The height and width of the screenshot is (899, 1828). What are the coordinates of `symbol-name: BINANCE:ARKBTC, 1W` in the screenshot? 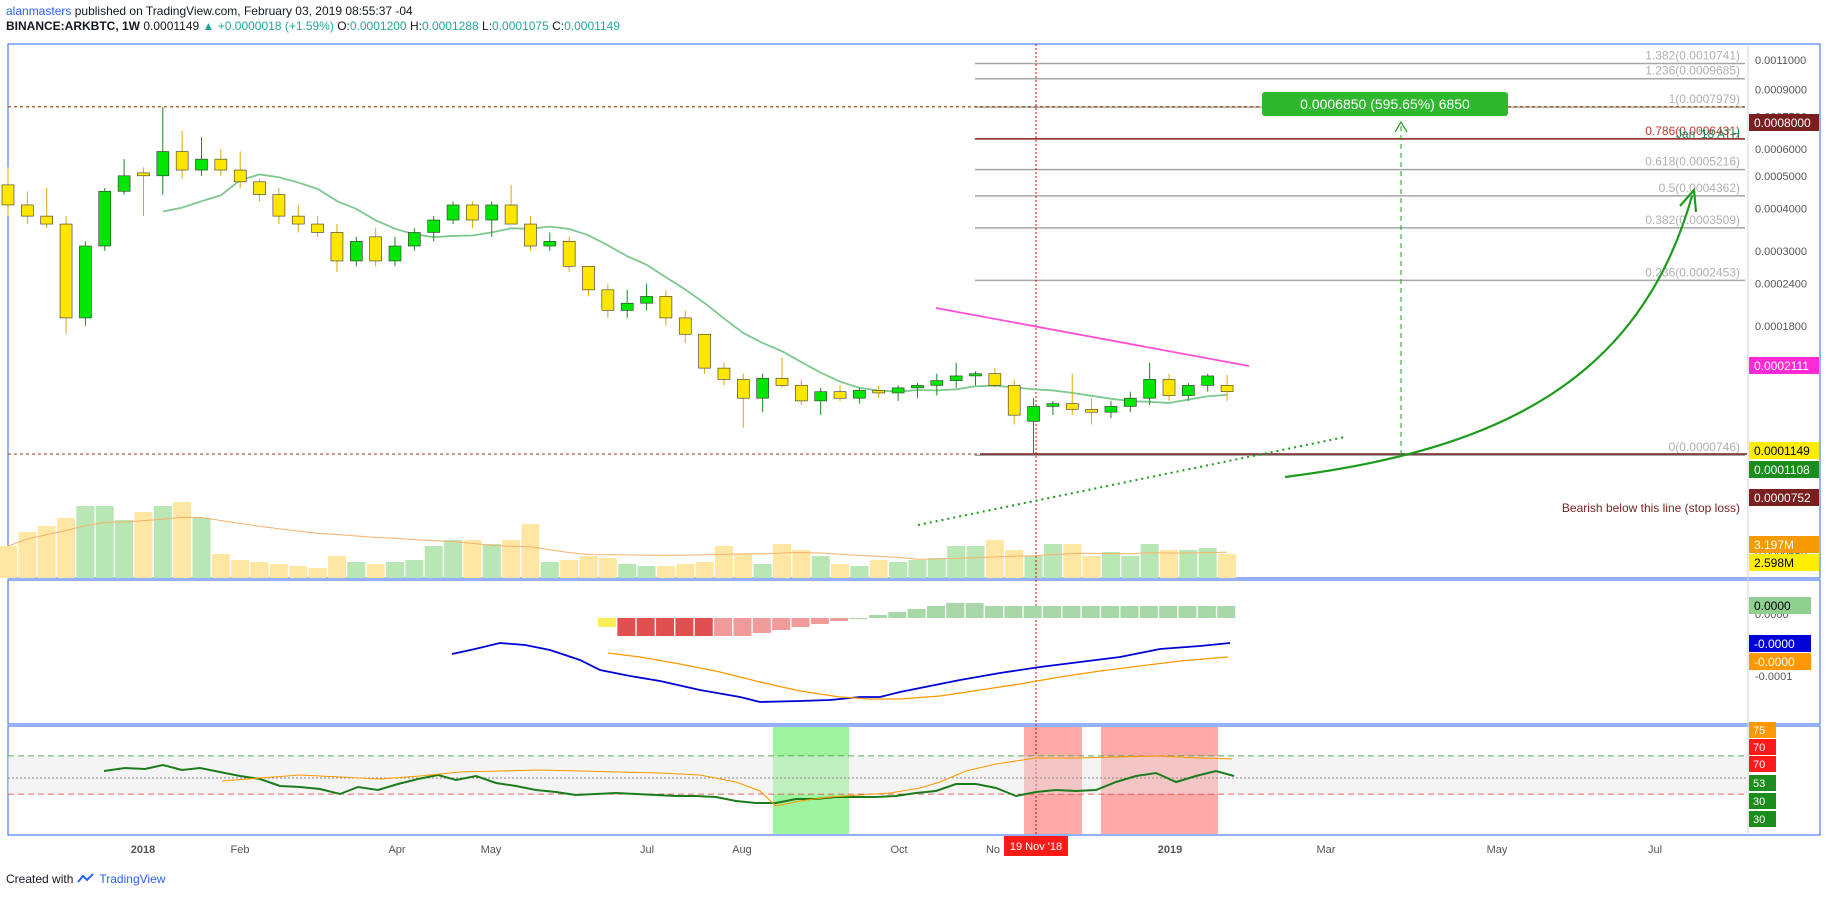 It's located at (73, 26).